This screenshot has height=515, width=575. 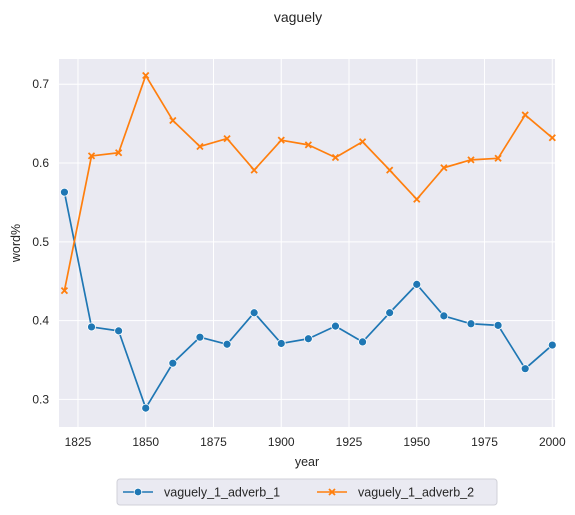 I want to click on y-tick-label: 0.3, so click(x=40, y=399).